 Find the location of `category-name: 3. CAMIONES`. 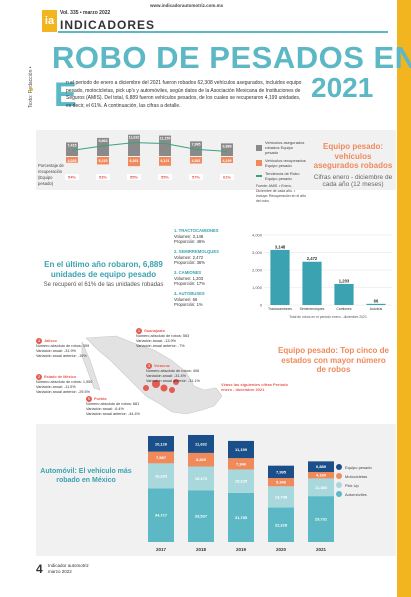

category-name: 3. CAMIONES is located at coordinates (188, 273).